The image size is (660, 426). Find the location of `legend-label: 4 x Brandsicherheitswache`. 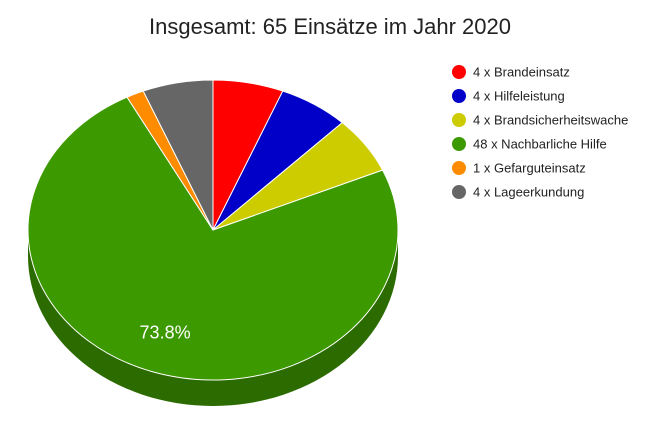

legend-label: 4 x Brandsicherheitswache is located at coordinates (550, 119).